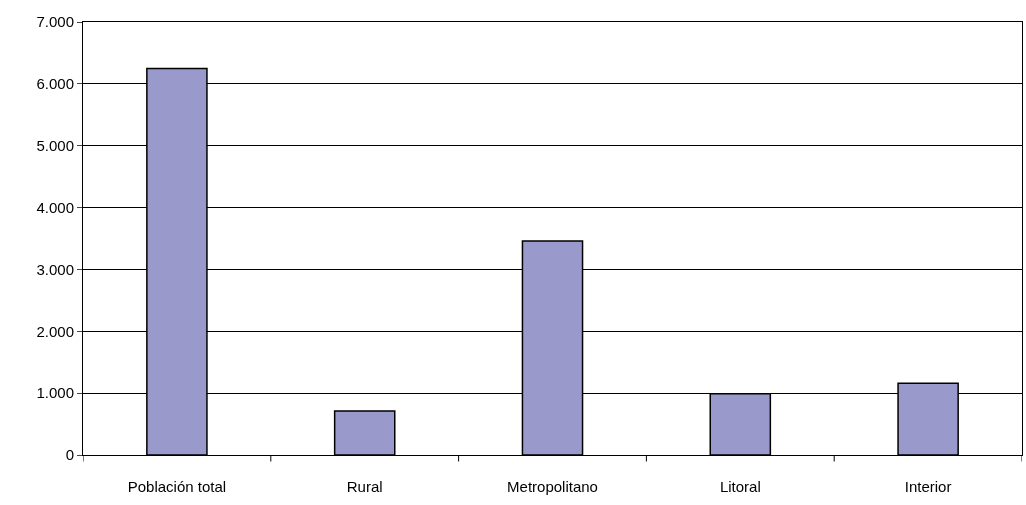 This screenshot has width=1026, height=505. What do you see at coordinates (740, 486) in the screenshot?
I see `x-tick-label: Litoral` at bounding box center [740, 486].